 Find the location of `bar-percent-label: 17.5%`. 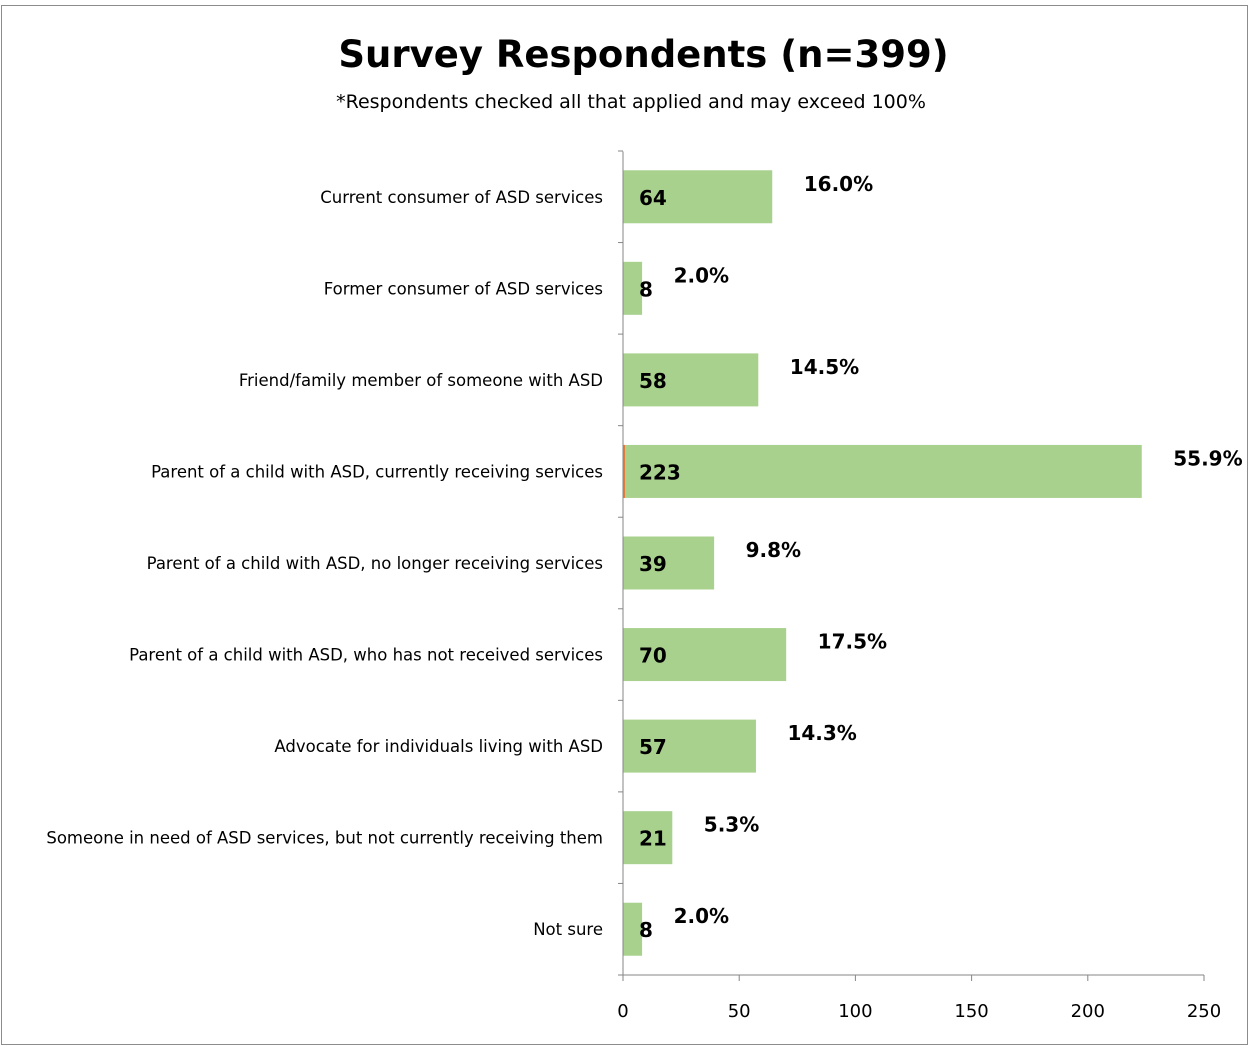

bar-percent-label: 17.5% is located at coordinates (852, 642).